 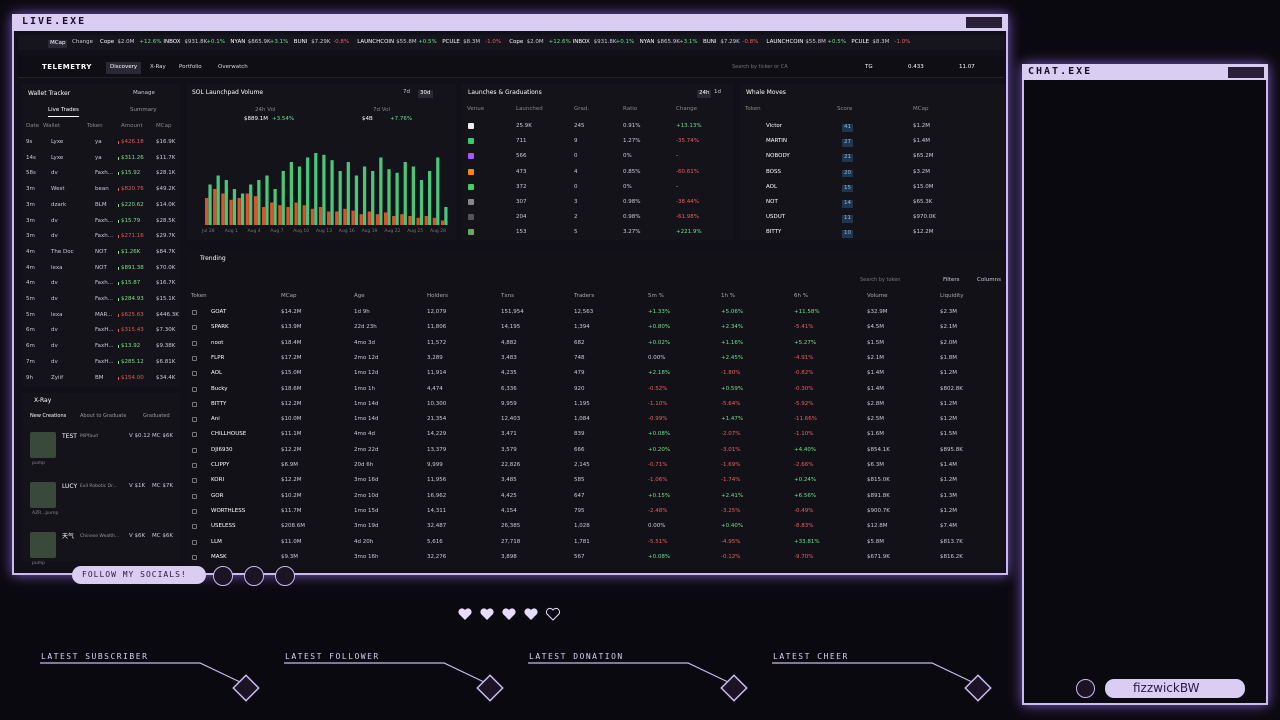 What do you see at coordinates (804, 510) in the screenshot?
I see `cell: -0.49%` at bounding box center [804, 510].